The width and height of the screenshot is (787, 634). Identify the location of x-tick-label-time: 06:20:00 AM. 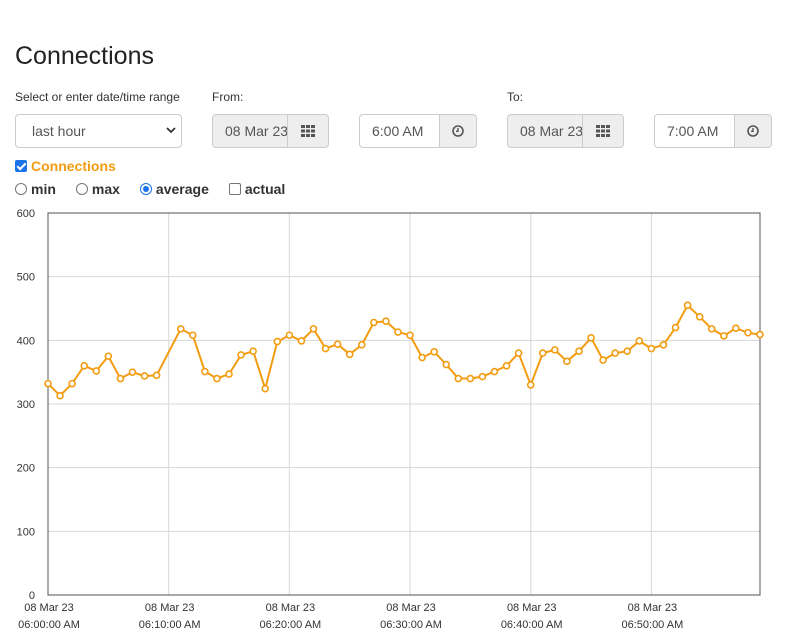
(290, 625).